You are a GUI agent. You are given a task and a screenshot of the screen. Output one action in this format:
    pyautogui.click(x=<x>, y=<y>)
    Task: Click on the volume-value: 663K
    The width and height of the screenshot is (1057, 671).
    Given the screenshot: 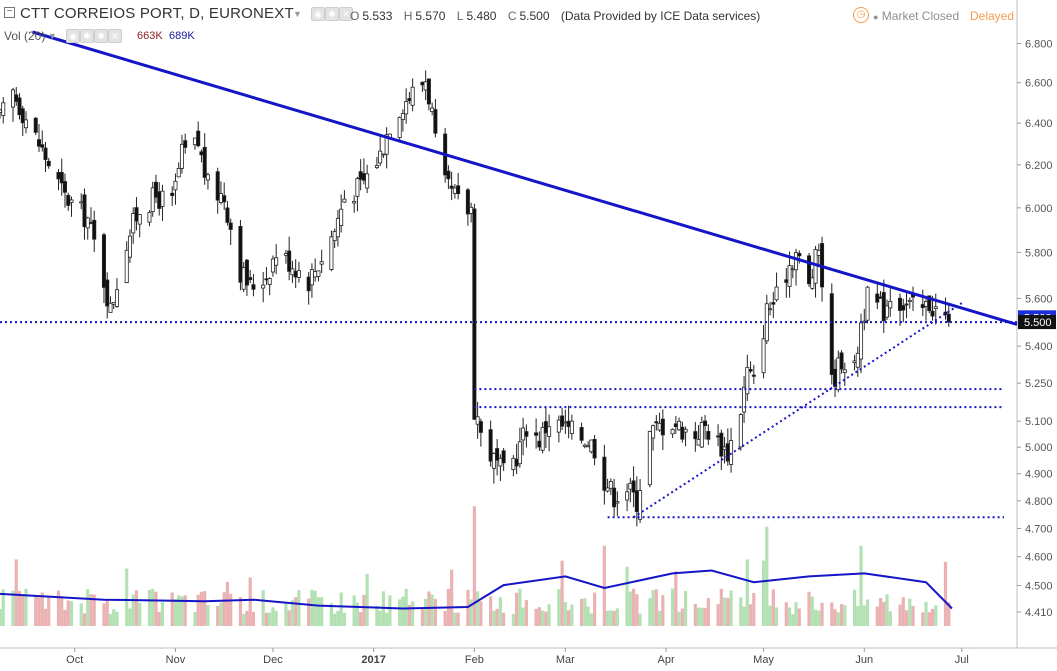 What is the action you would take?
    pyautogui.click(x=150, y=36)
    